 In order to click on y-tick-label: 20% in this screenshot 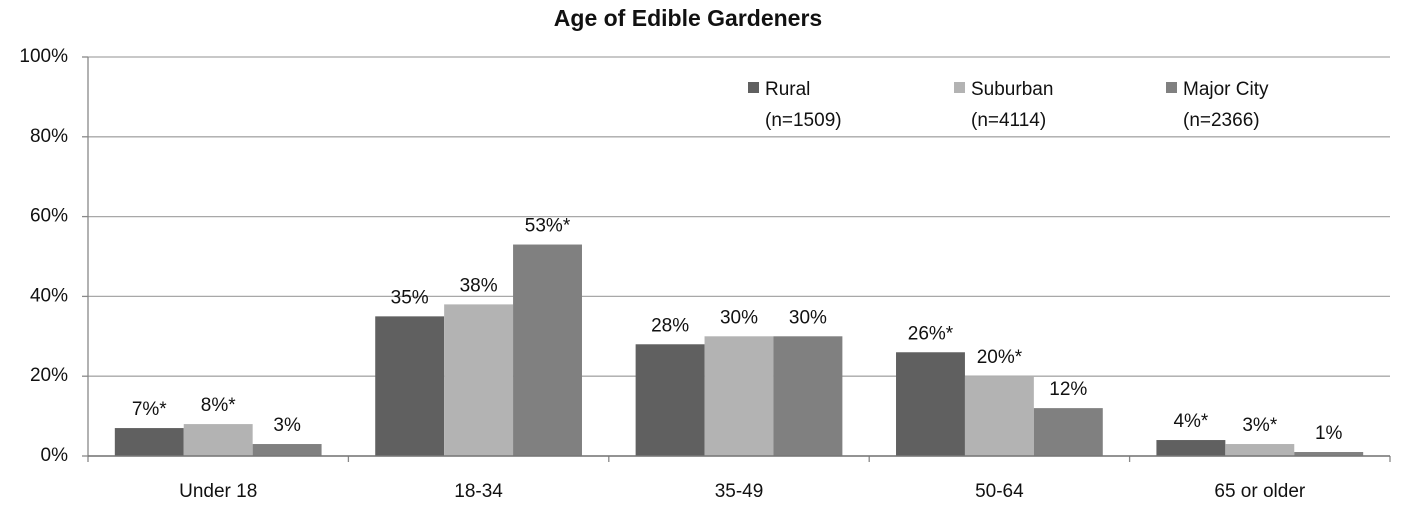, I will do `click(49, 375)`.